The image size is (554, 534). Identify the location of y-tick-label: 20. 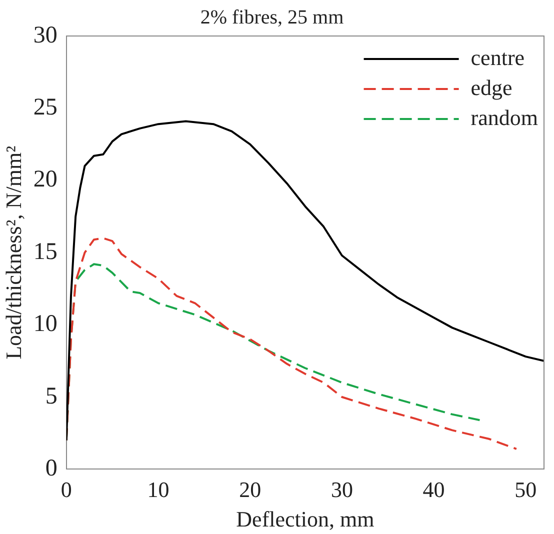
(45, 179).